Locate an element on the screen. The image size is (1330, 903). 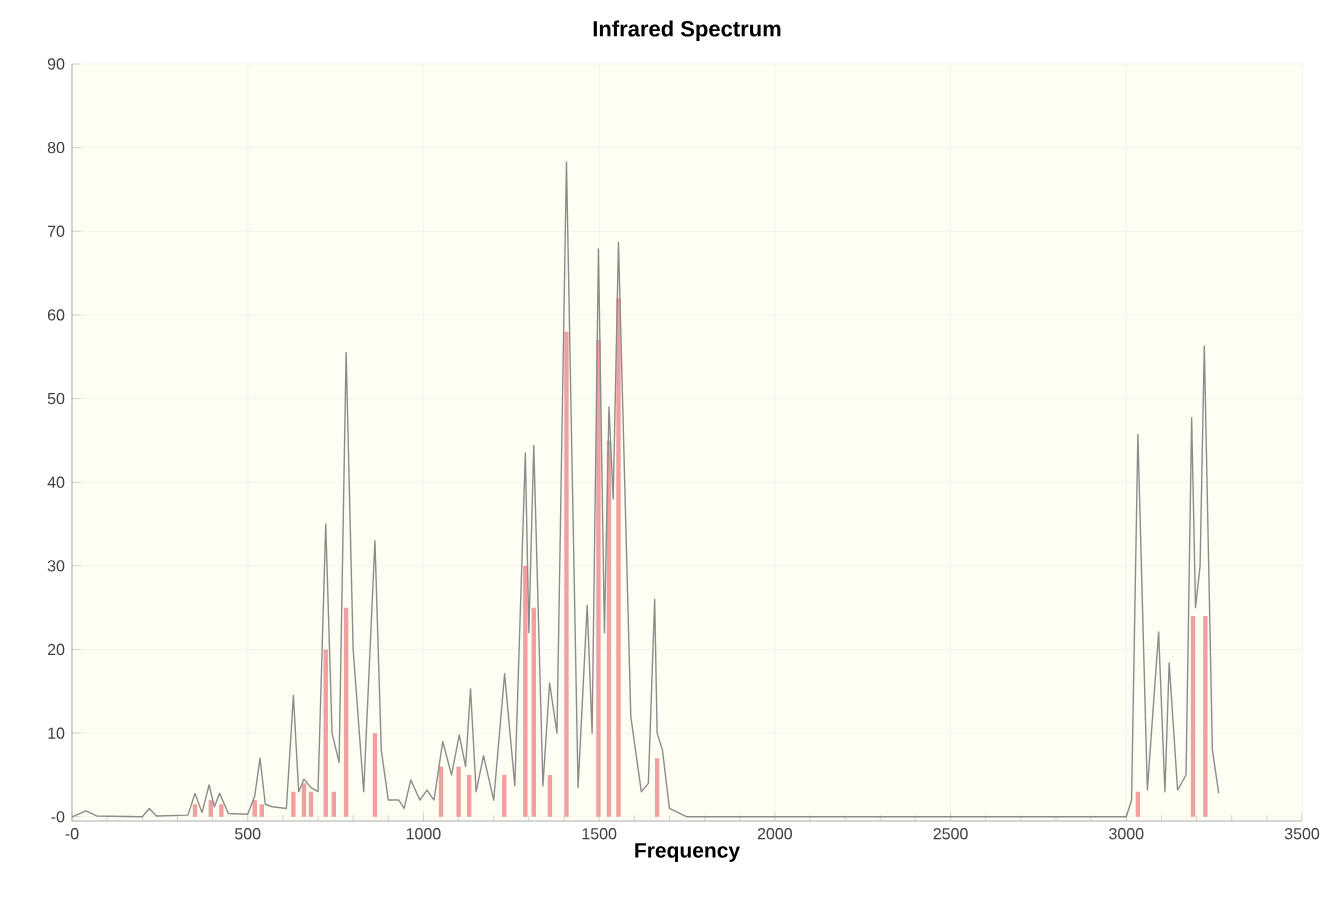
x-tick-label: 2000 is located at coordinates (775, 834).